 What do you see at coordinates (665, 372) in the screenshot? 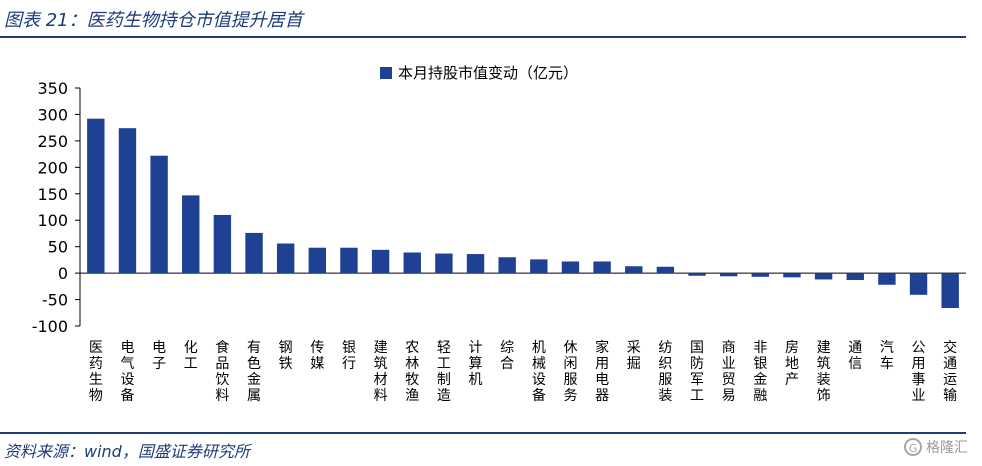
I see `x-category-label: 纺织服装` at bounding box center [665, 372].